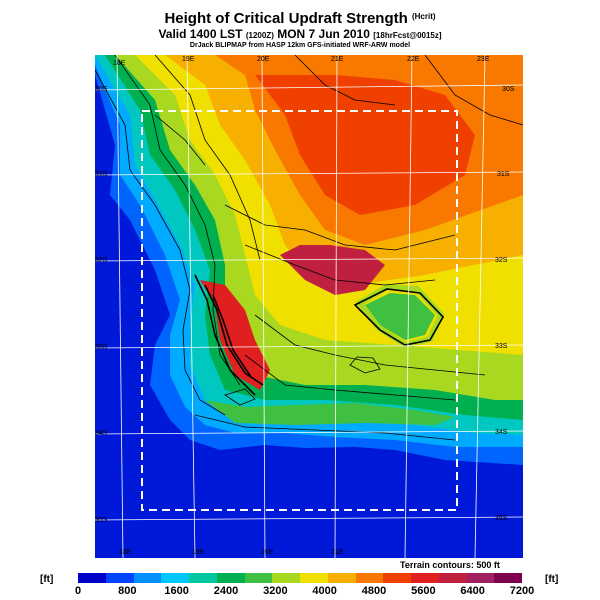 The height and width of the screenshot is (600, 600). I want to click on south-green-strip, so click(330, 412).